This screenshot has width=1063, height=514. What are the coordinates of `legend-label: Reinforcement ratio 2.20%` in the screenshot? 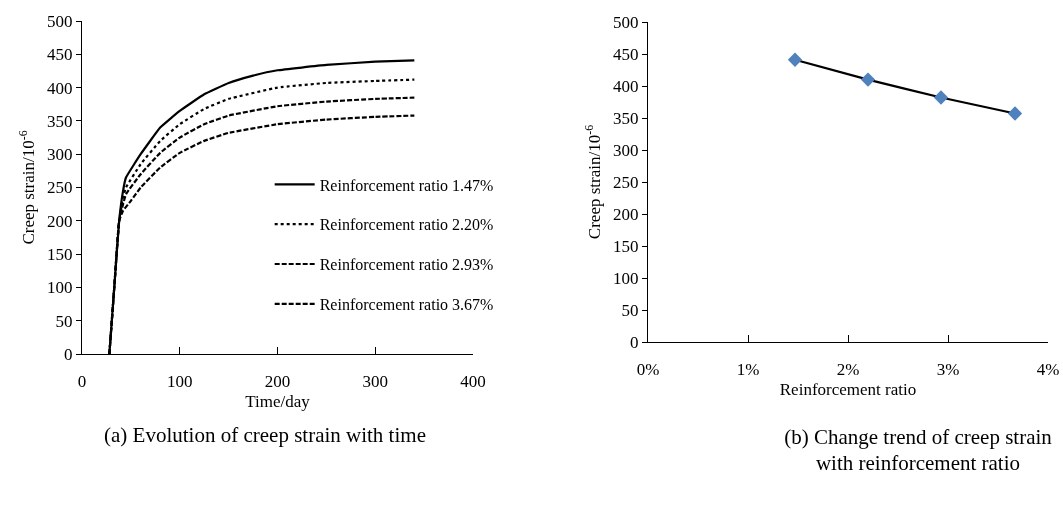 It's located at (406, 225).